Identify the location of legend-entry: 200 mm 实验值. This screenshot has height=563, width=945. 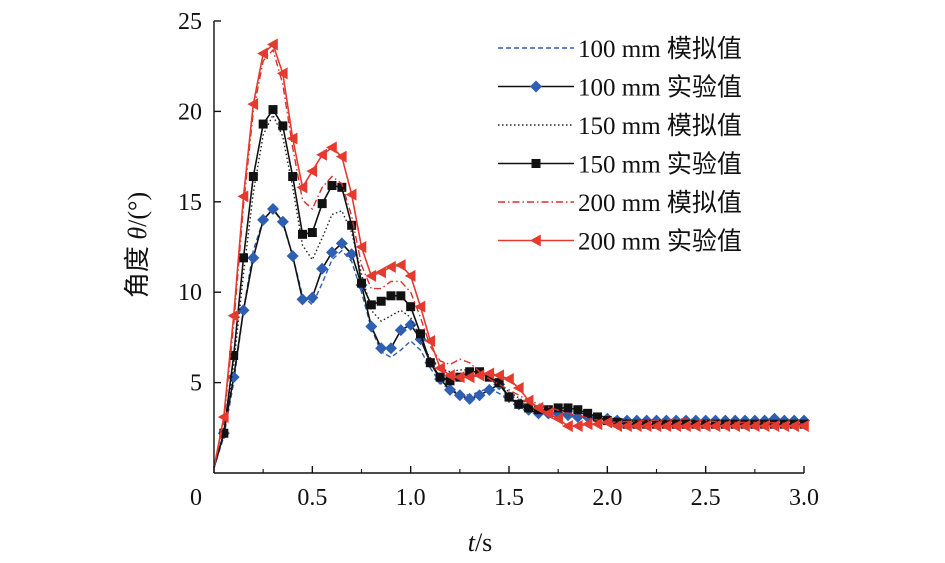
(620, 242).